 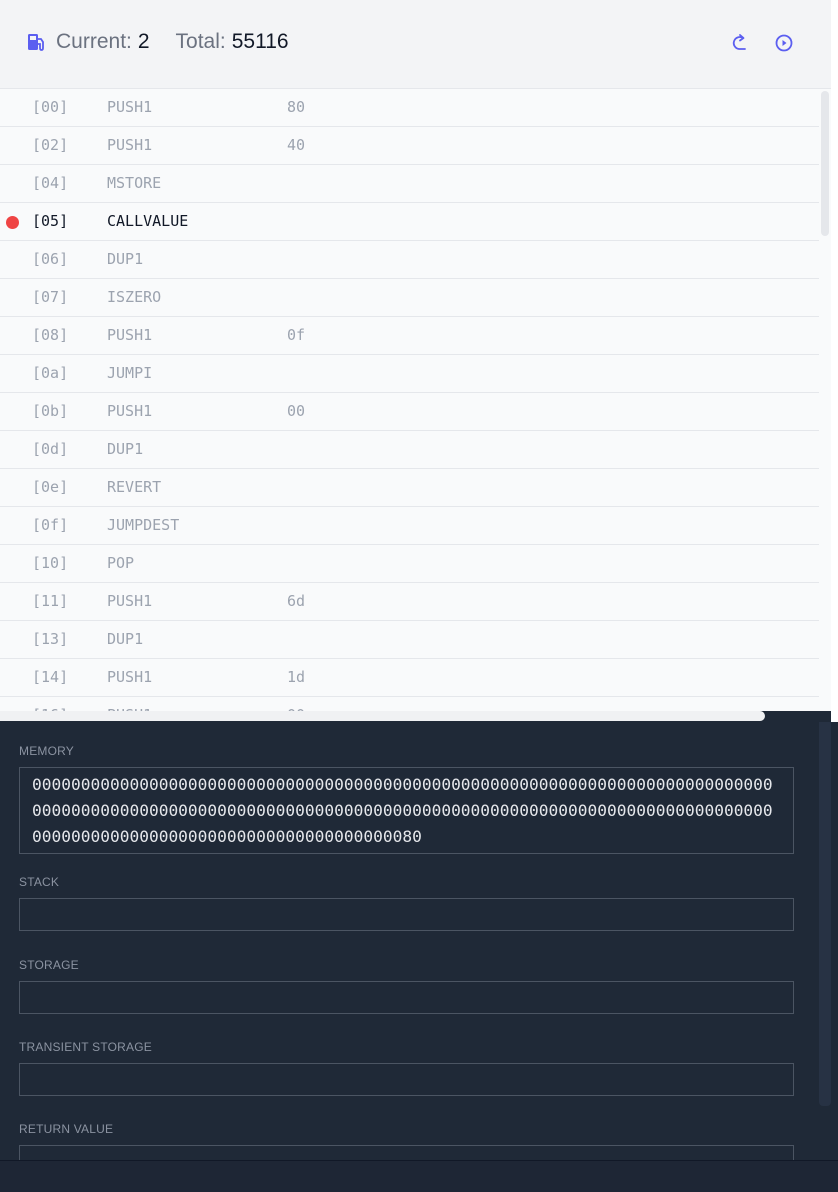 I want to click on step-button, so click(x=784, y=43).